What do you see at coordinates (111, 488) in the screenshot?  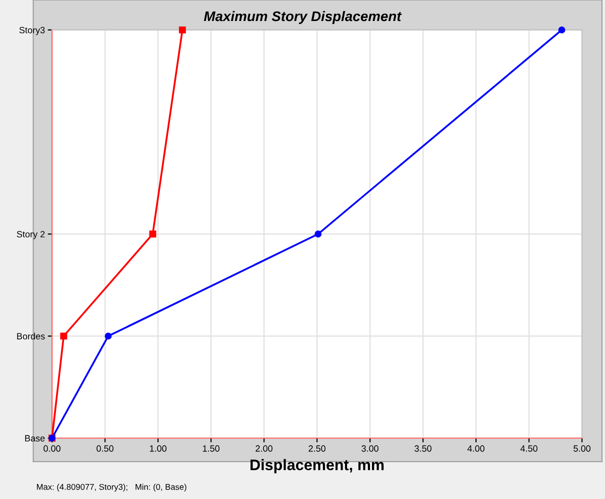 I see `text: Max: (4.809077, Story3); Min: (0, Base)` at bounding box center [111, 488].